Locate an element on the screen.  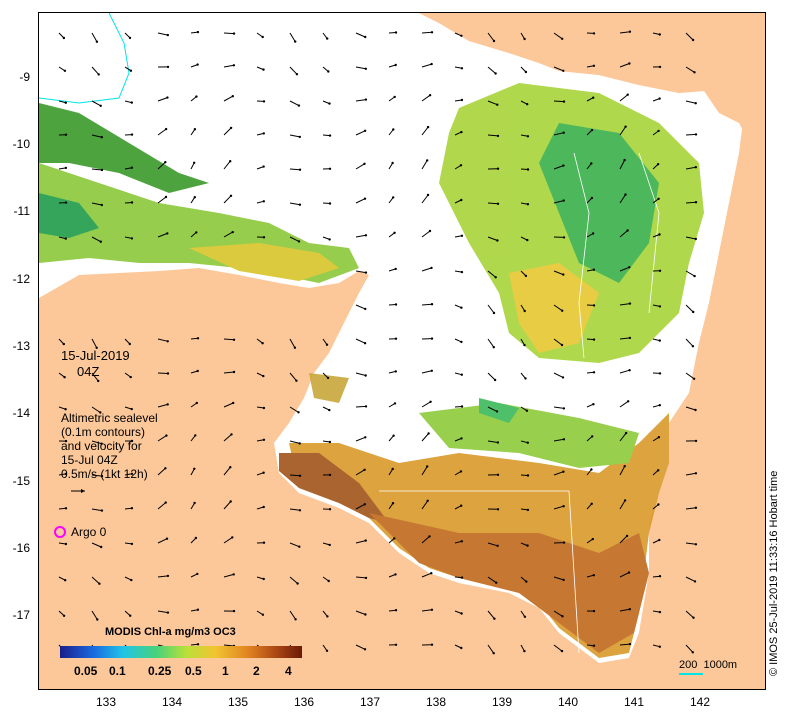
colorbar-label: 0.25 is located at coordinates (160, 671).